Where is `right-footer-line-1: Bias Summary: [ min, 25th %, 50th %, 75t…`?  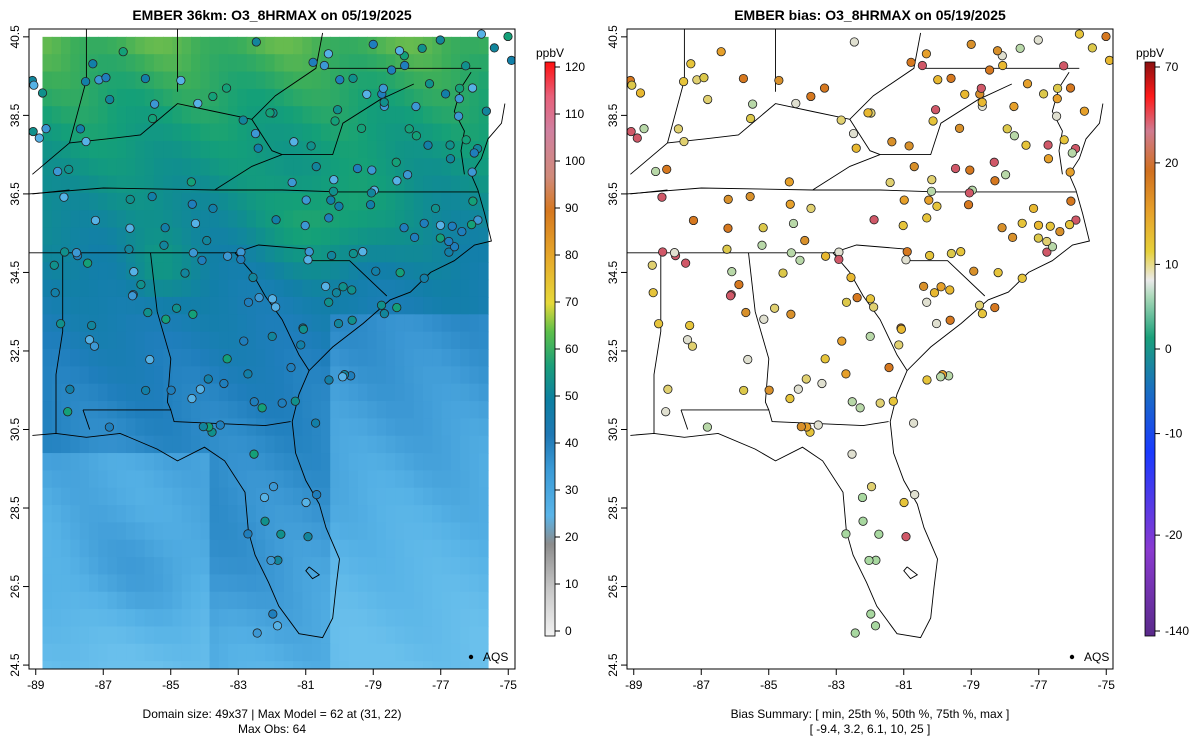 right-footer-line-1: Bias Summary: [ min, 25th %, 50th %, 75t… is located at coordinates (870, 714).